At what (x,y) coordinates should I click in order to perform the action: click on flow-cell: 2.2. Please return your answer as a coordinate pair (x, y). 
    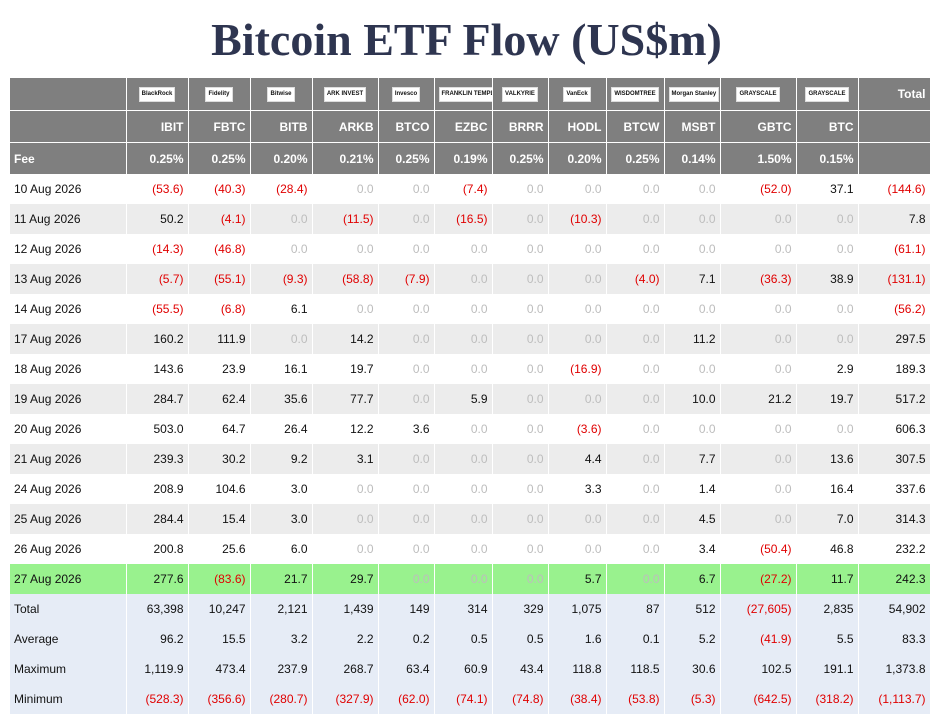
    Looking at the image, I should click on (345, 639).